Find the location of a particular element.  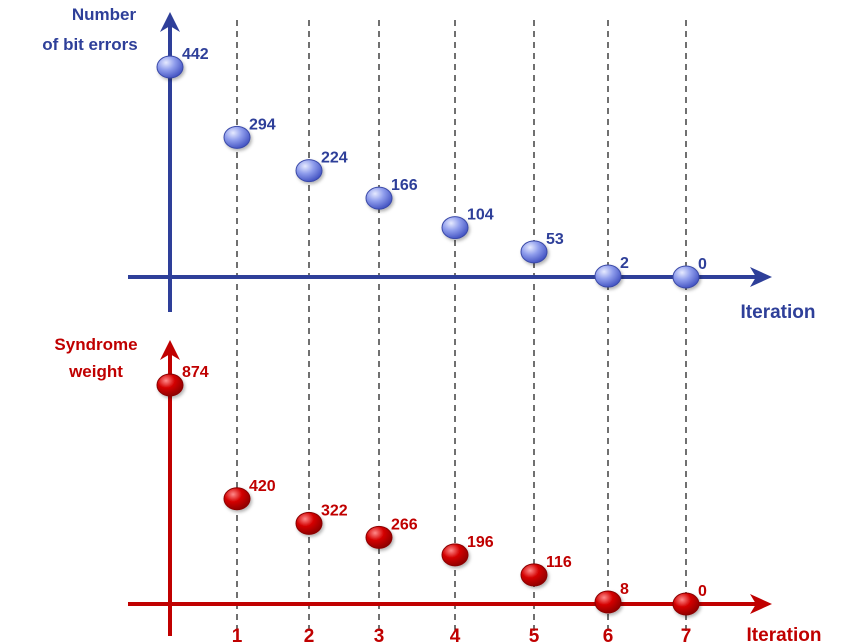

bit-errors-x-label: Iteration is located at coordinates (778, 312).